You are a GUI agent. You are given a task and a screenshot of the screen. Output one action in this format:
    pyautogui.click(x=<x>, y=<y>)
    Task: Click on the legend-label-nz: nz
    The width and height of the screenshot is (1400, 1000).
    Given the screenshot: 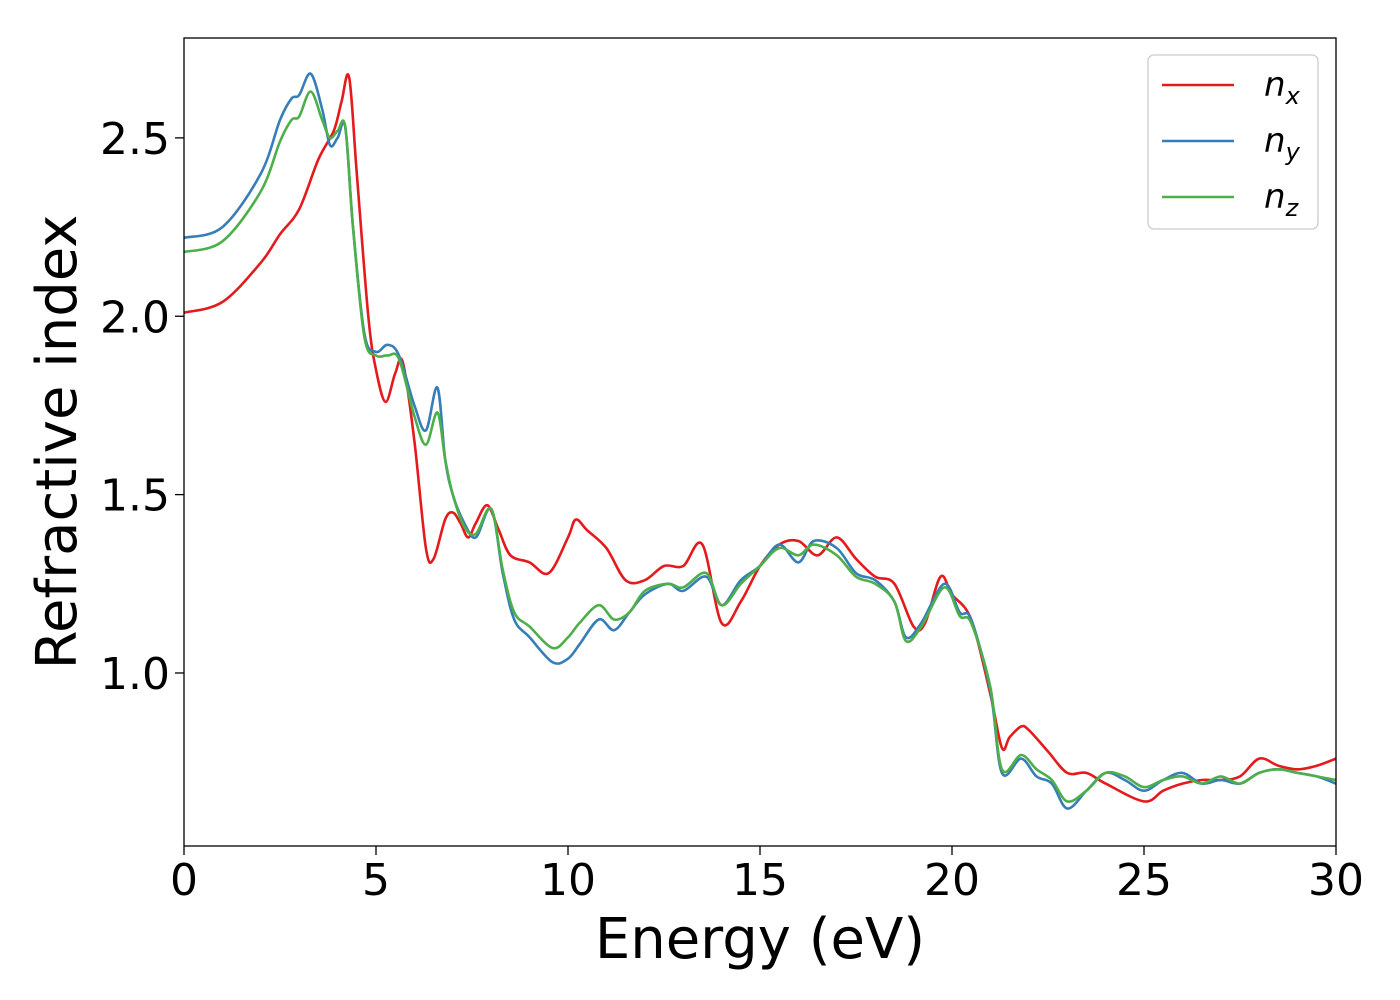 What is the action you would take?
    pyautogui.click(x=1282, y=199)
    